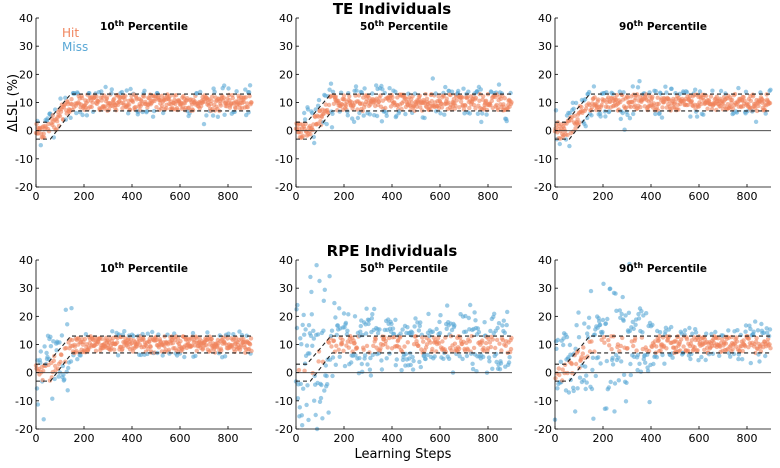 This screenshot has height=468, width=780. Describe the element at coordinates (392, 251) in the screenshot. I see `row-title-rpe: RPE Individuals` at that location.